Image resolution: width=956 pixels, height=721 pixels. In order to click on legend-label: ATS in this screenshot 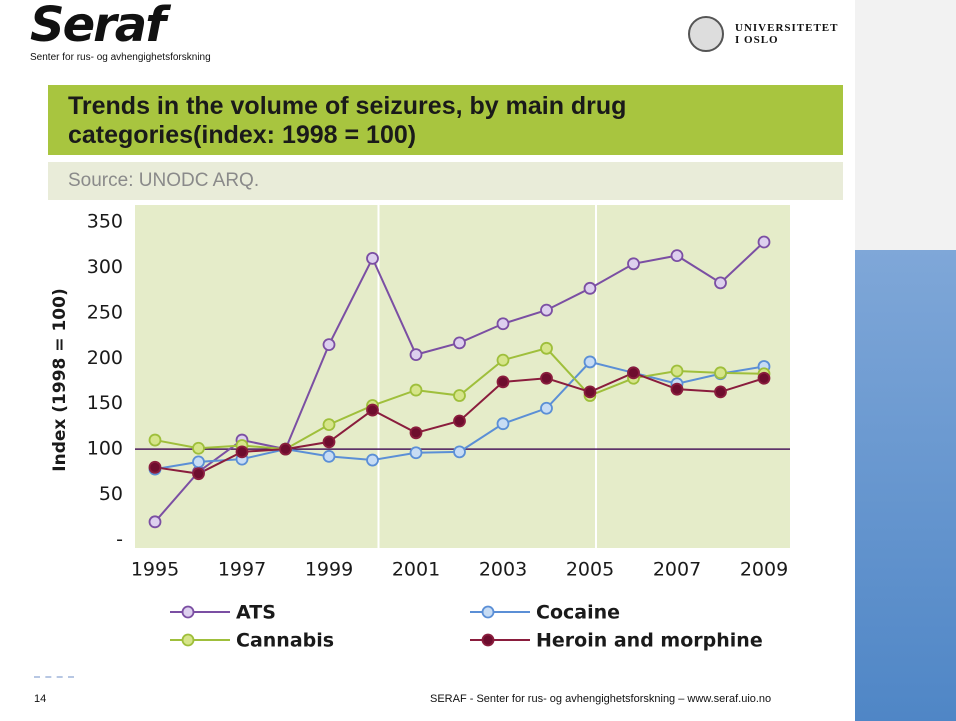, I will do `click(256, 613)`.